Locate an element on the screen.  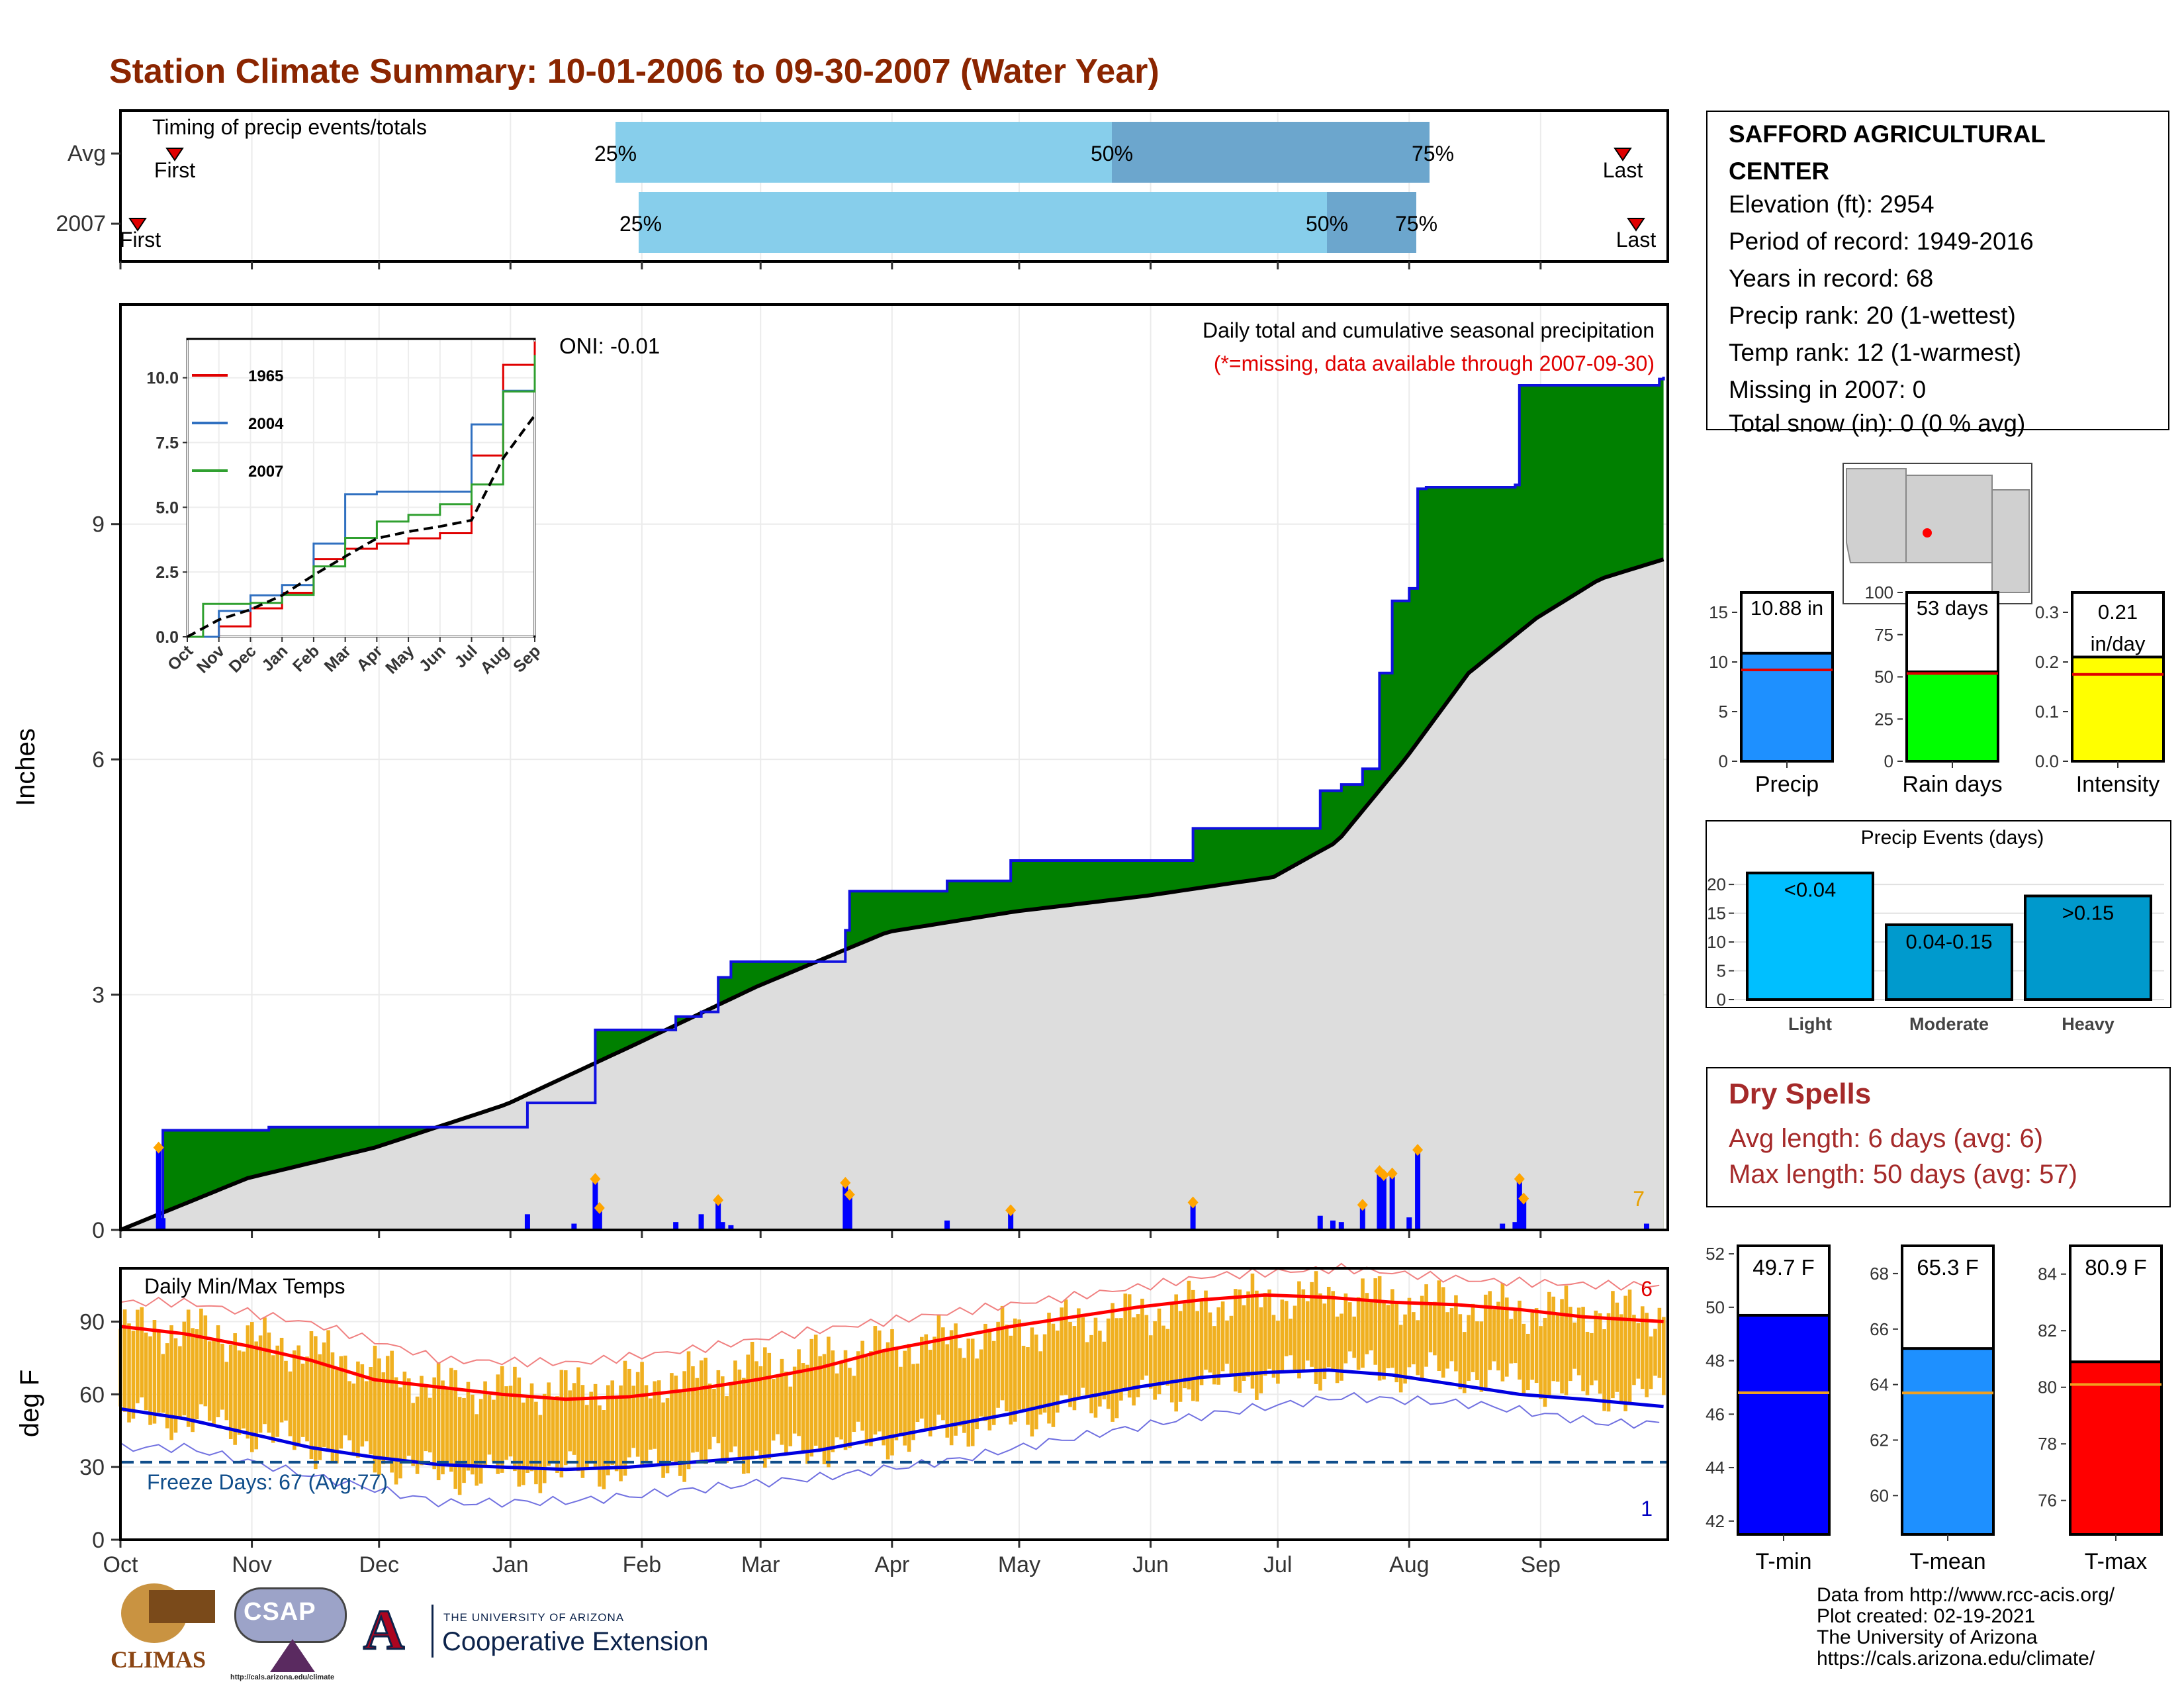
summary-ytick-label: 25 is located at coordinates (1883, 719).